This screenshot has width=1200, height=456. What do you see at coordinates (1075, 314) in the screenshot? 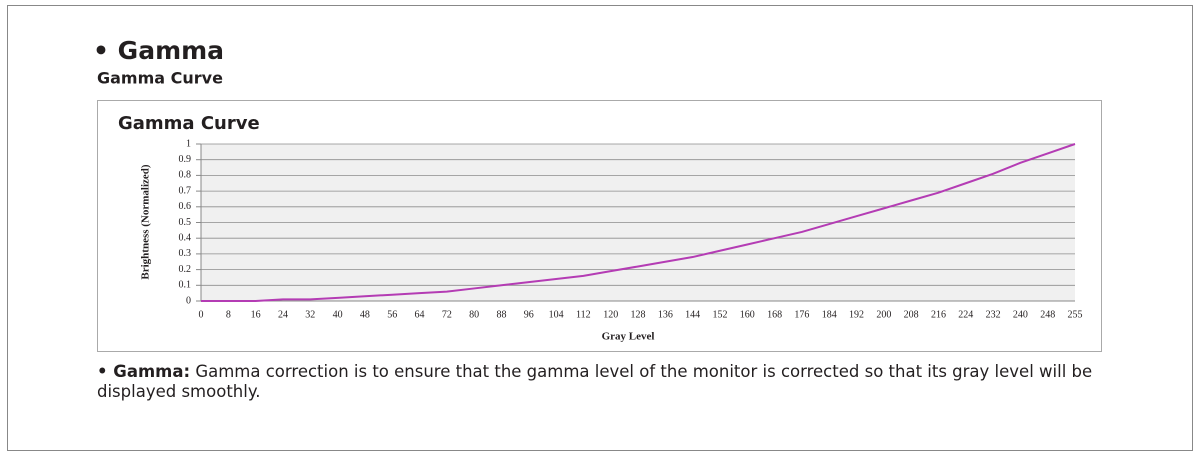
I see `x-tick-label: 255` at bounding box center [1075, 314].